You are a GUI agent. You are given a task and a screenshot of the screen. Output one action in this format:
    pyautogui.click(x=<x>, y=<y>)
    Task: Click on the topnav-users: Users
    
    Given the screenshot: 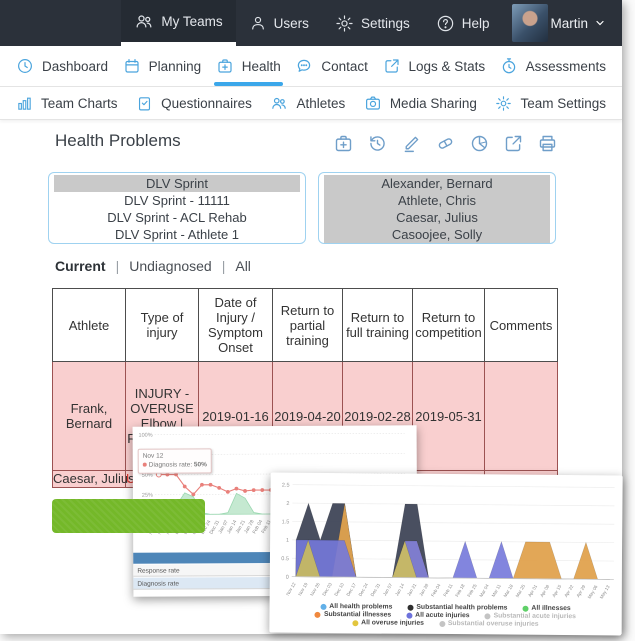 What is the action you would take?
    pyautogui.click(x=279, y=23)
    